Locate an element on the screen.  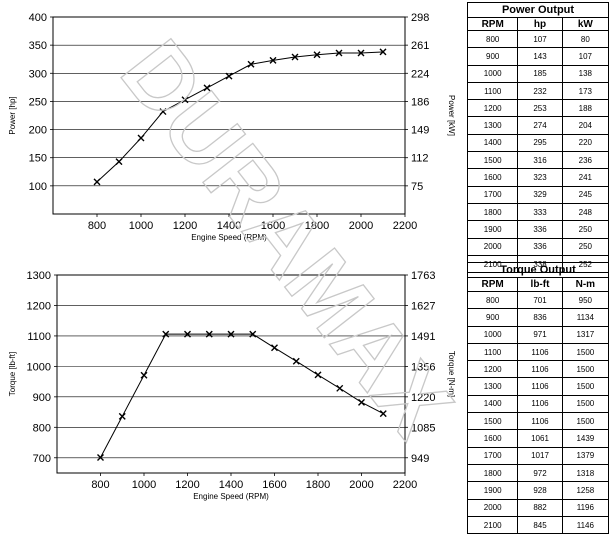
torque-table-cell: 882 is located at coordinates (540, 507).